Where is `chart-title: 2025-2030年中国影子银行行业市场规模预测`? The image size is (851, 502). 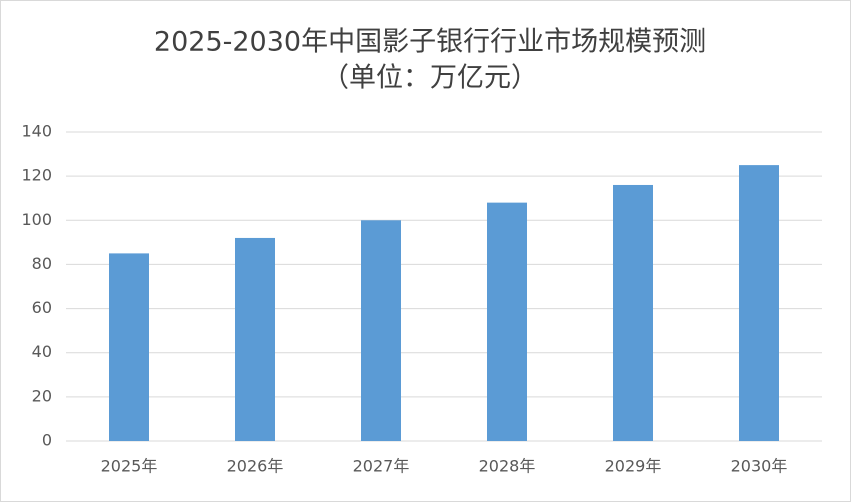 chart-title: 2025-2030年中国影子银行行业市场规模预测 is located at coordinates (430, 42).